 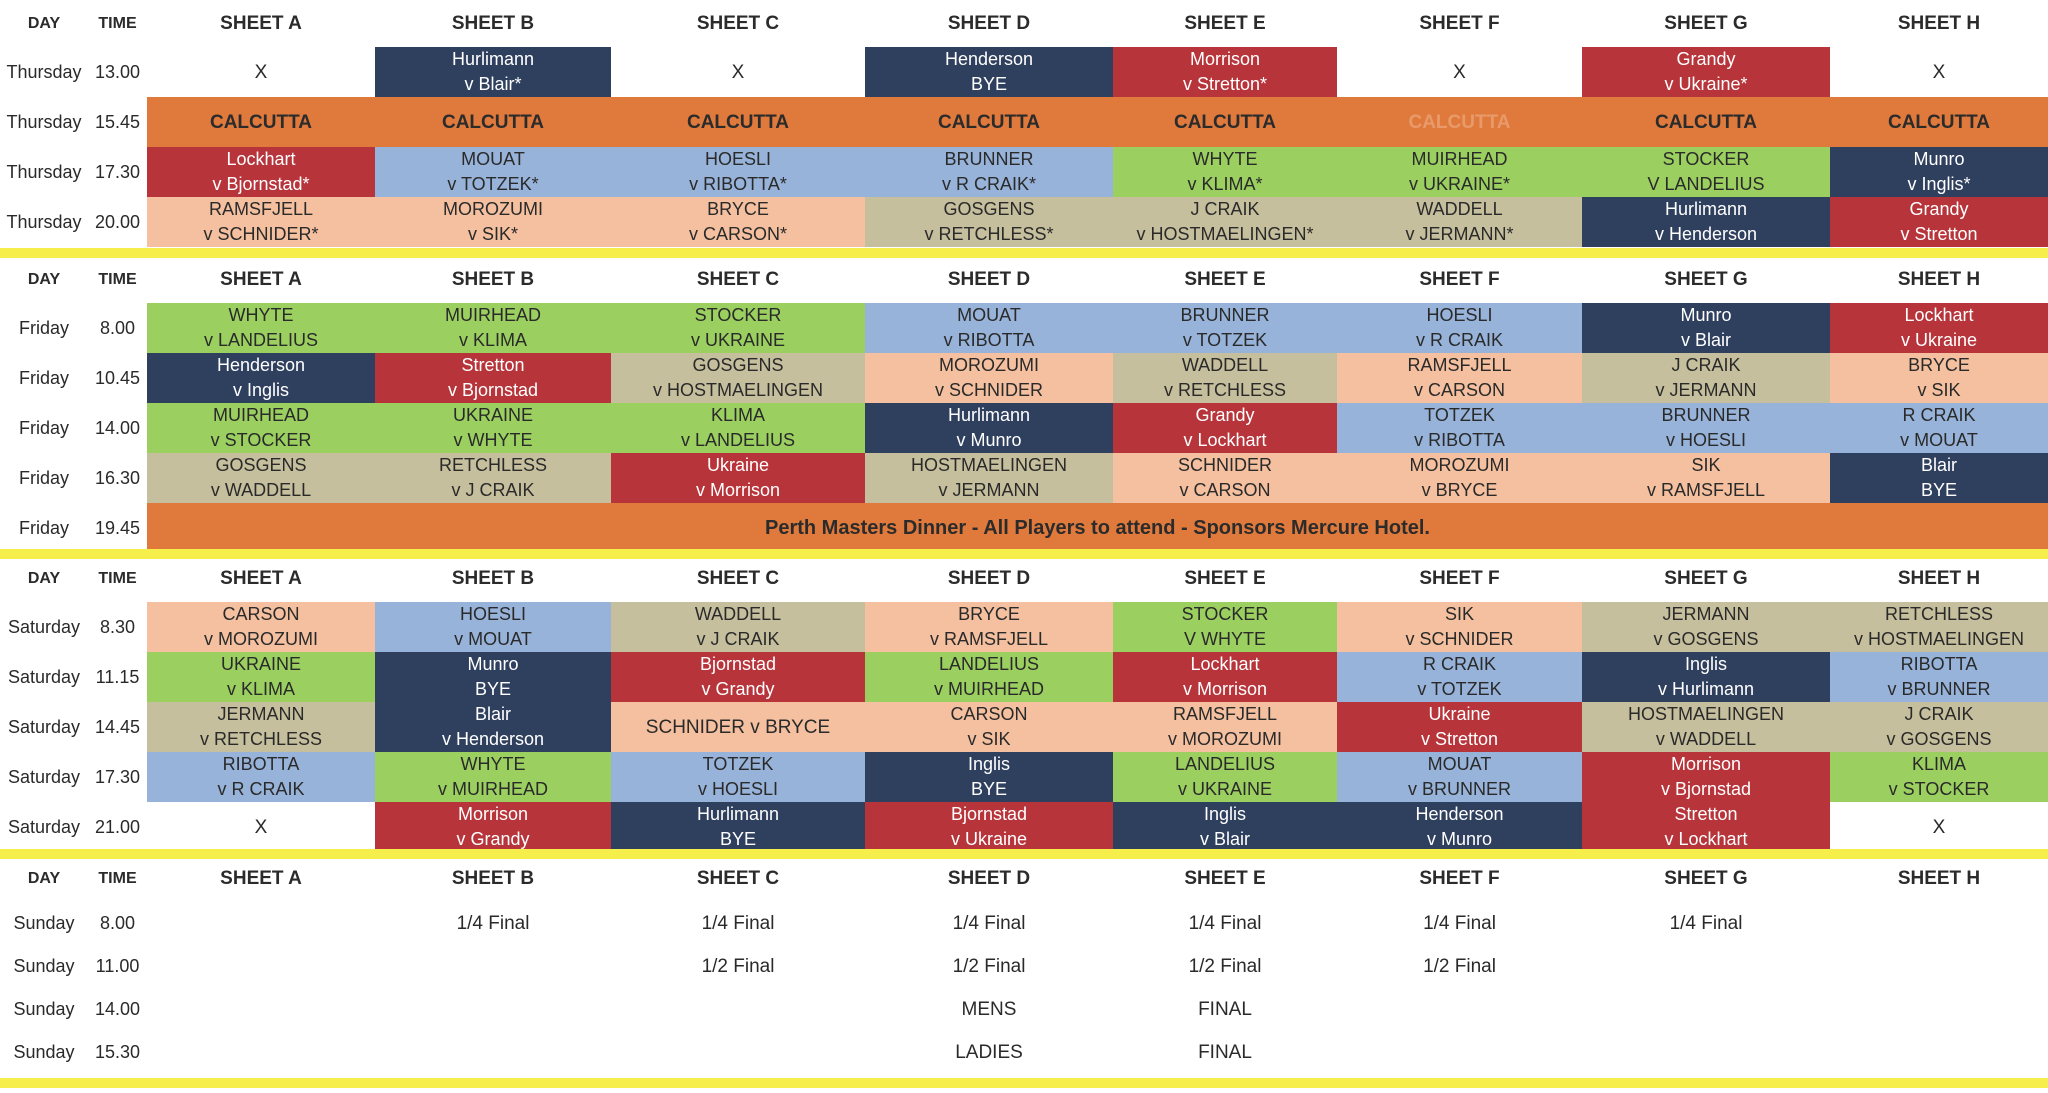 What do you see at coordinates (1225, 378) in the screenshot?
I see `match-cell: WADDELL v RETCHLESS` at bounding box center [1225, 378].